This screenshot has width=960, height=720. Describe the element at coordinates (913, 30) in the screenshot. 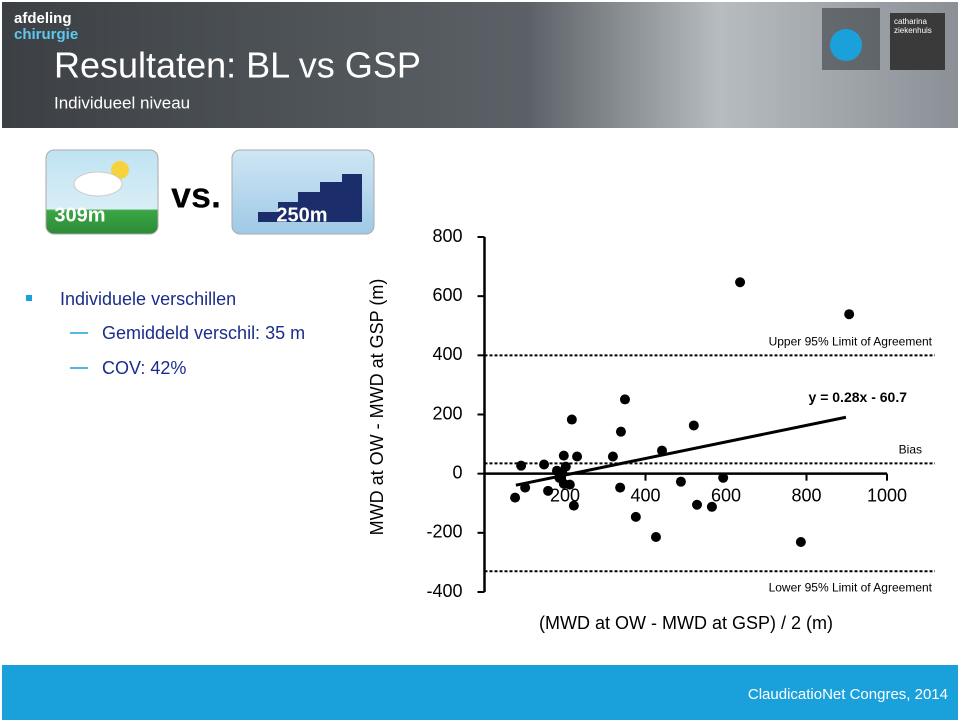

I see `hospital-text: ziekenhuis` at that location.